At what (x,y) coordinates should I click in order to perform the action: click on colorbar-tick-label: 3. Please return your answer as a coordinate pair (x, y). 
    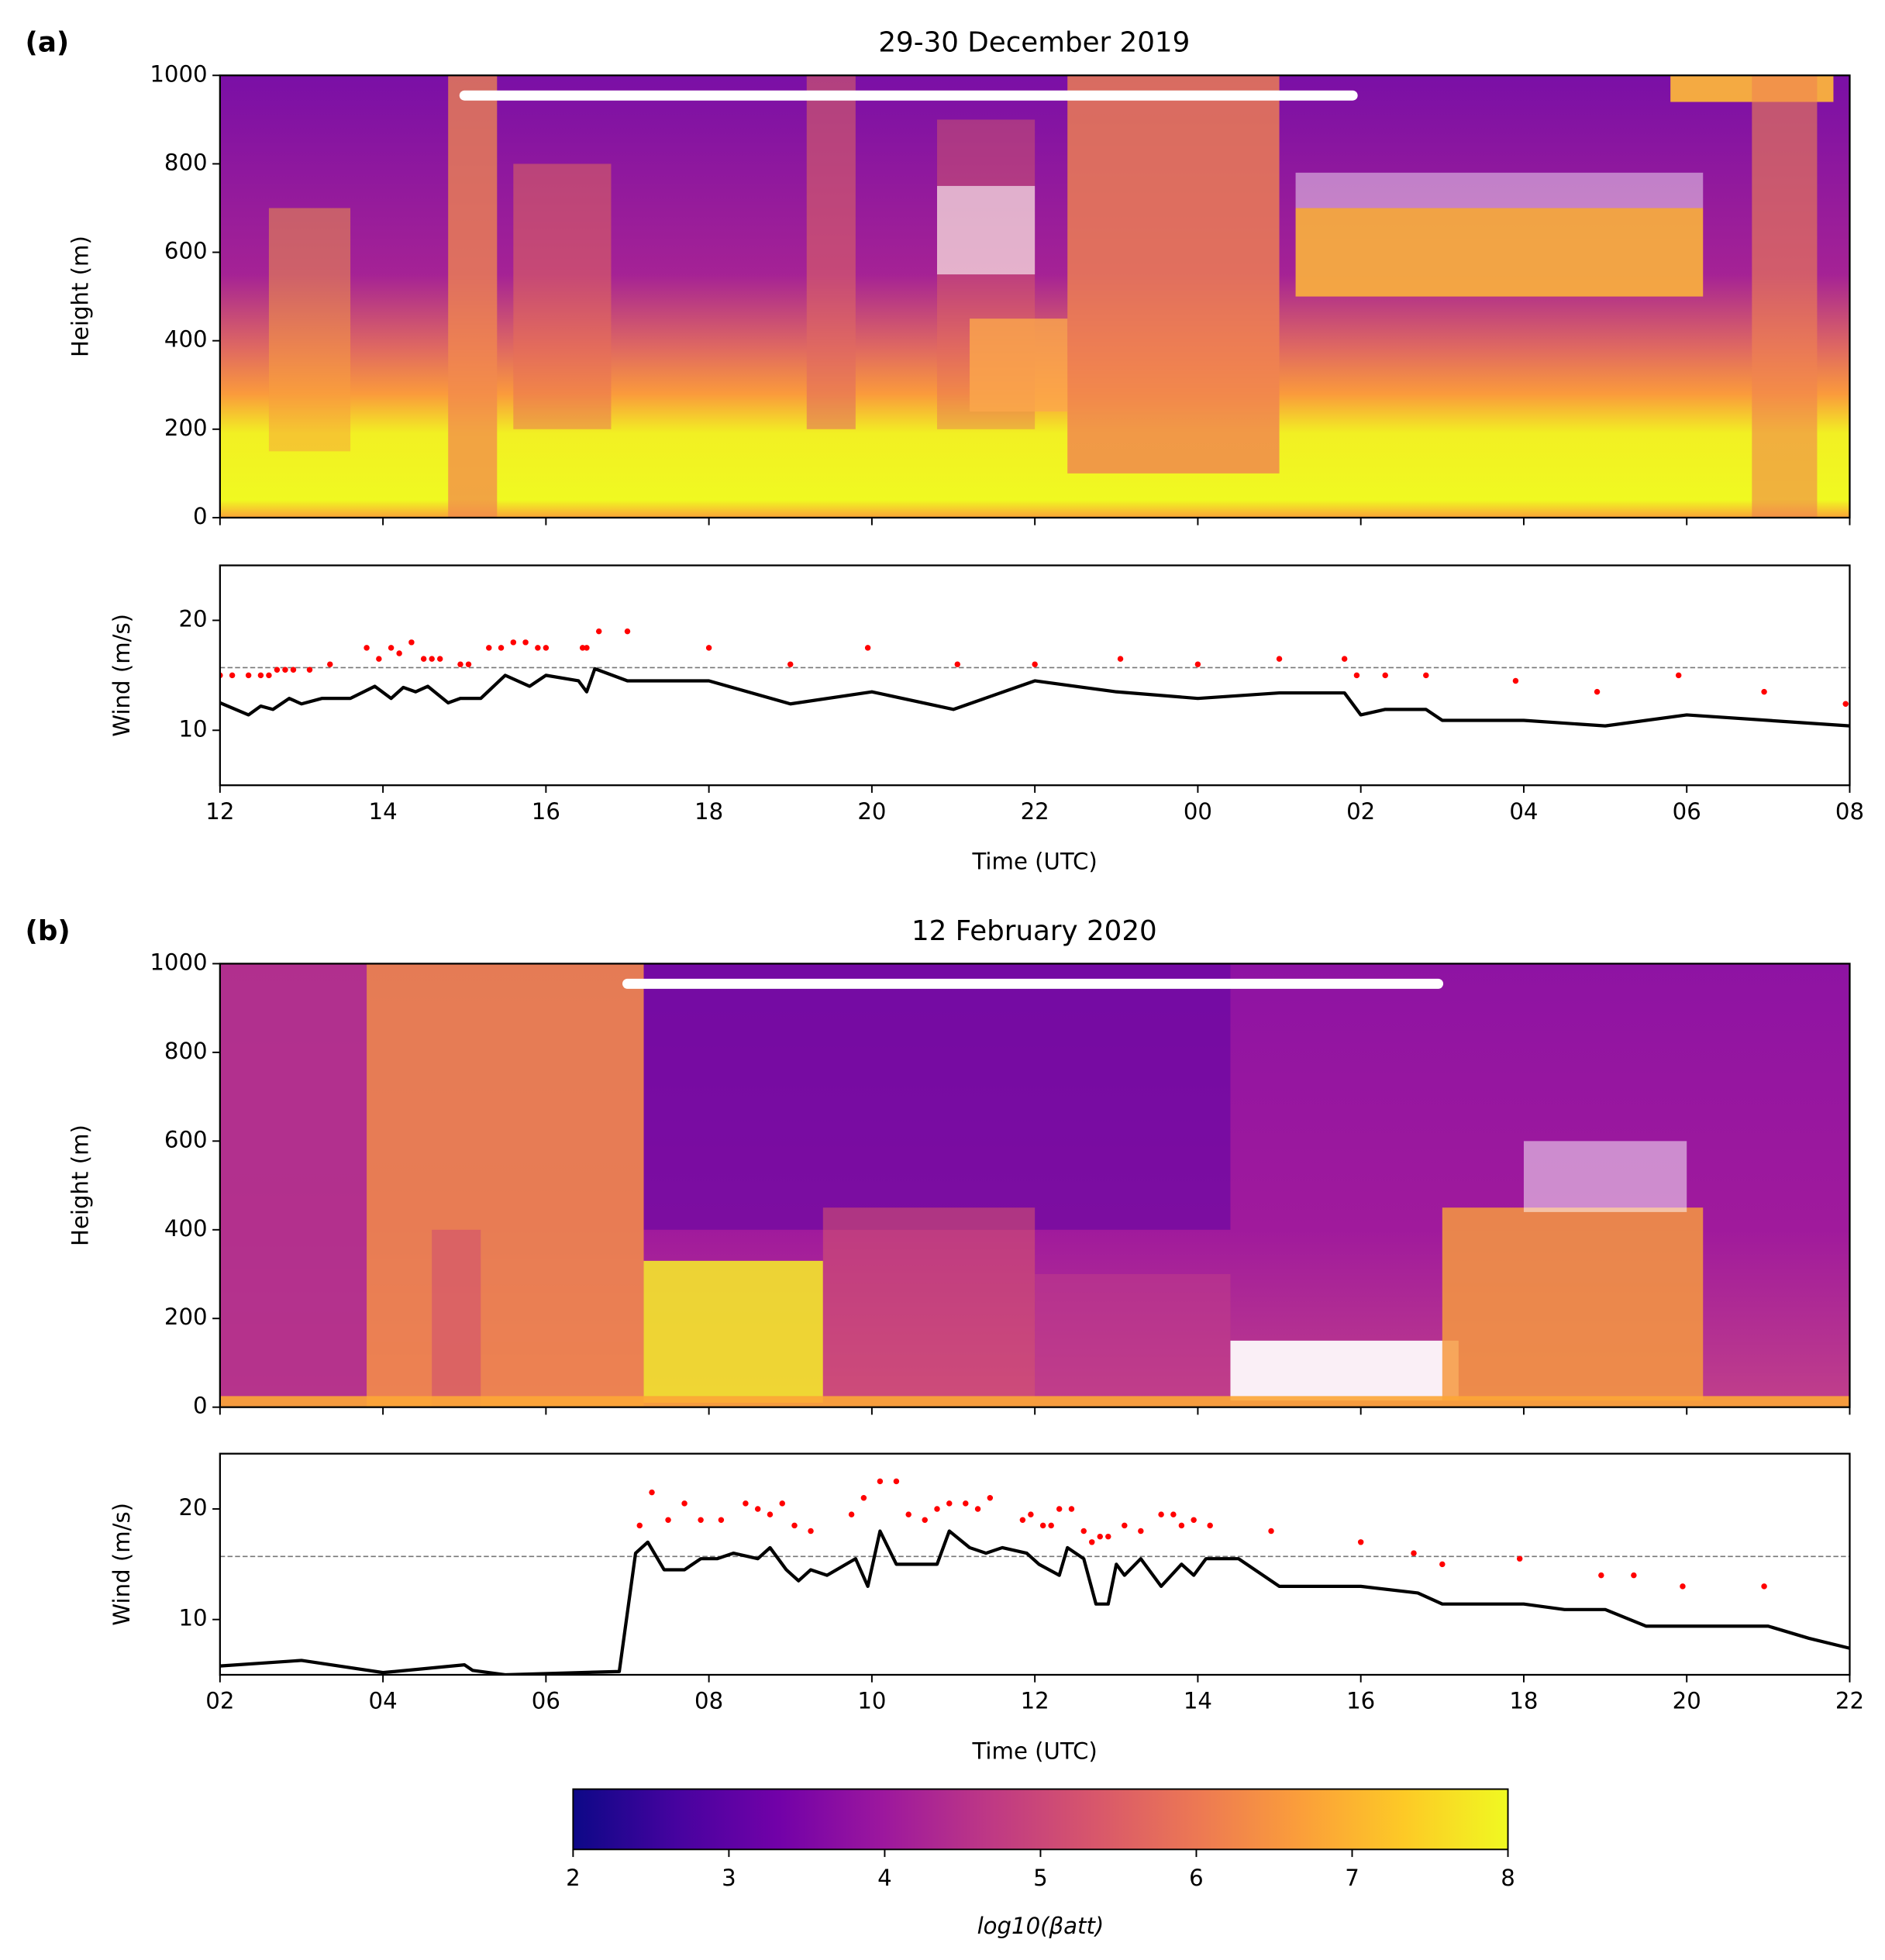
    Looking at the image, I should click on (729, 1878).